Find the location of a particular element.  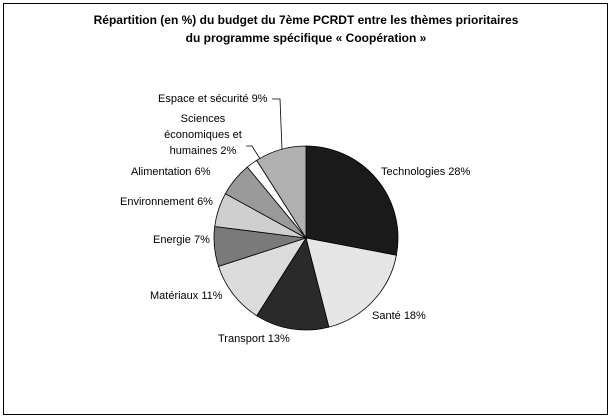

data-label: Sciences économiques et humaines 2% is located at coordinates (203, 135).